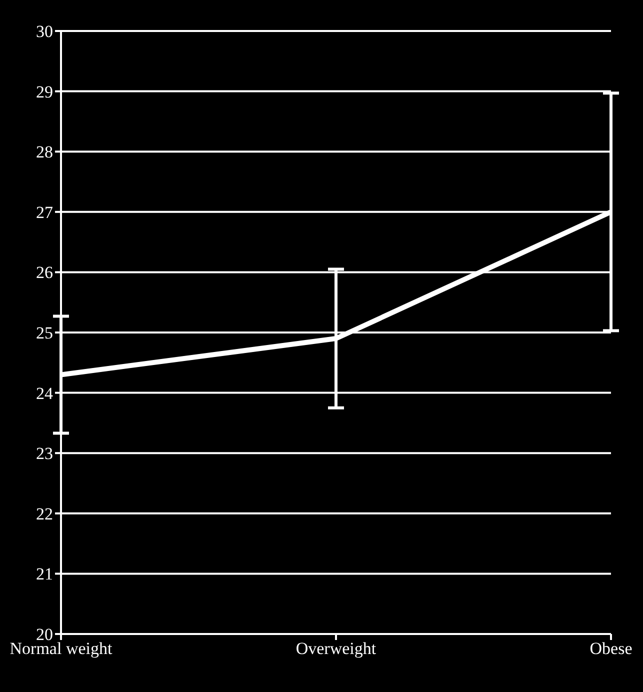 The image size is (643, 692). What do you see at coordinates (44, 152) in the screenshot?
I see `y-tick-label: 28` at bounding box center [44, 152].